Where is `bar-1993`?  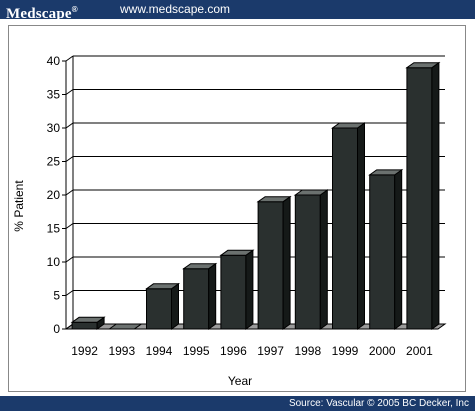
bar-1993 is located at coordinates (125, 326).